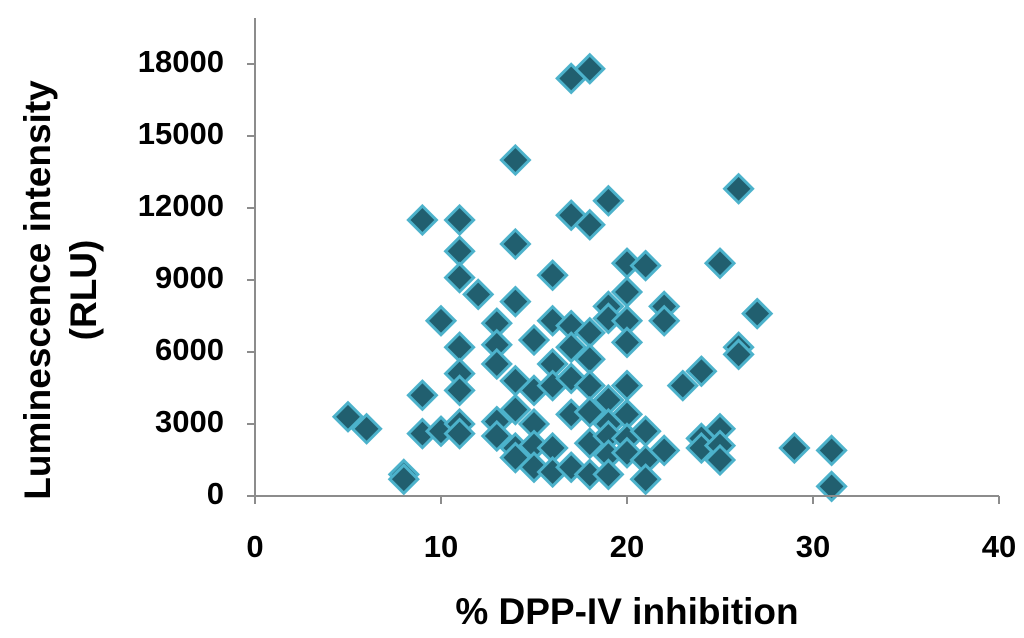 The width and height of the screenshot is (1024, 638). I want to click on y-tick-label: 0, so click(215, 493).